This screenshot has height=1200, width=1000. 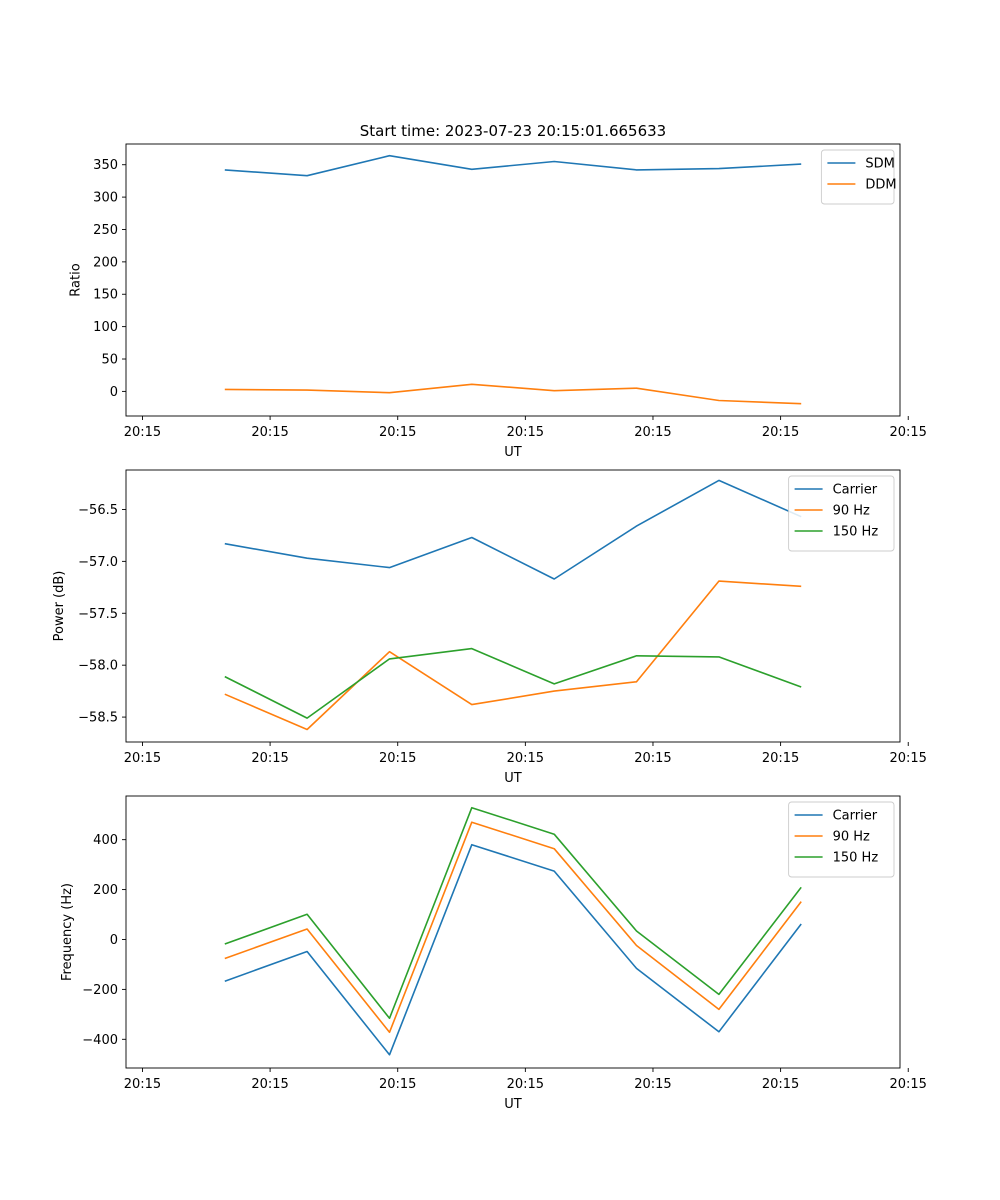 What do you see at coordinates (98, 666) in the screenshot?
I see `y-tick-label: −58.0` at bounding box center [98, 666].